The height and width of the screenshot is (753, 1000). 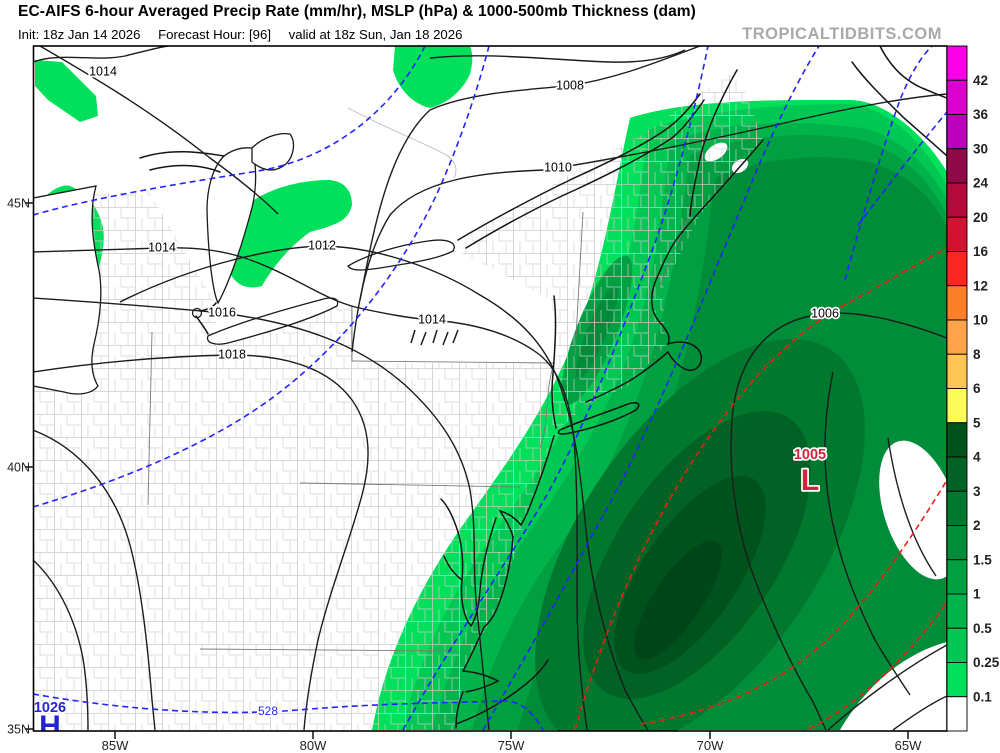 I want to click on colorbar-tick-label: 20, so click(x=980, y=217).